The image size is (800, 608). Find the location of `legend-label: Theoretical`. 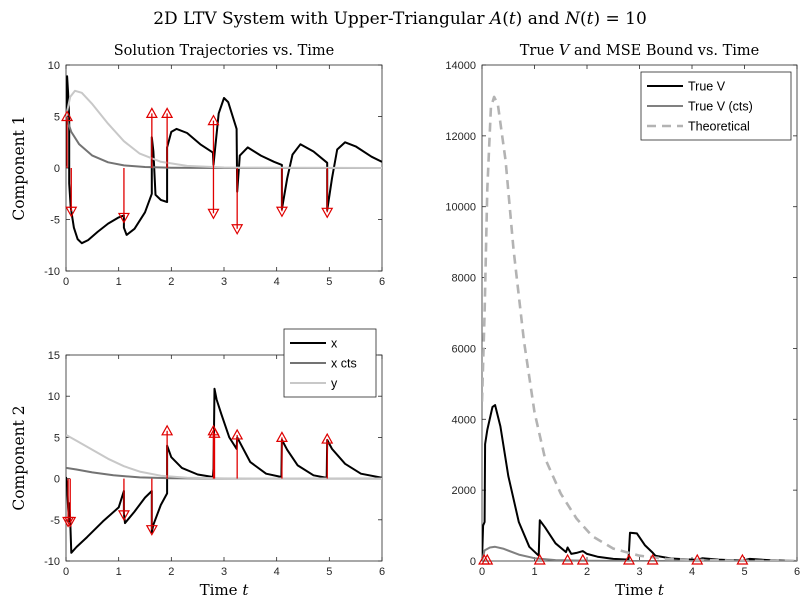

legend-label: Theoretical is located at coordinates (719, 127).